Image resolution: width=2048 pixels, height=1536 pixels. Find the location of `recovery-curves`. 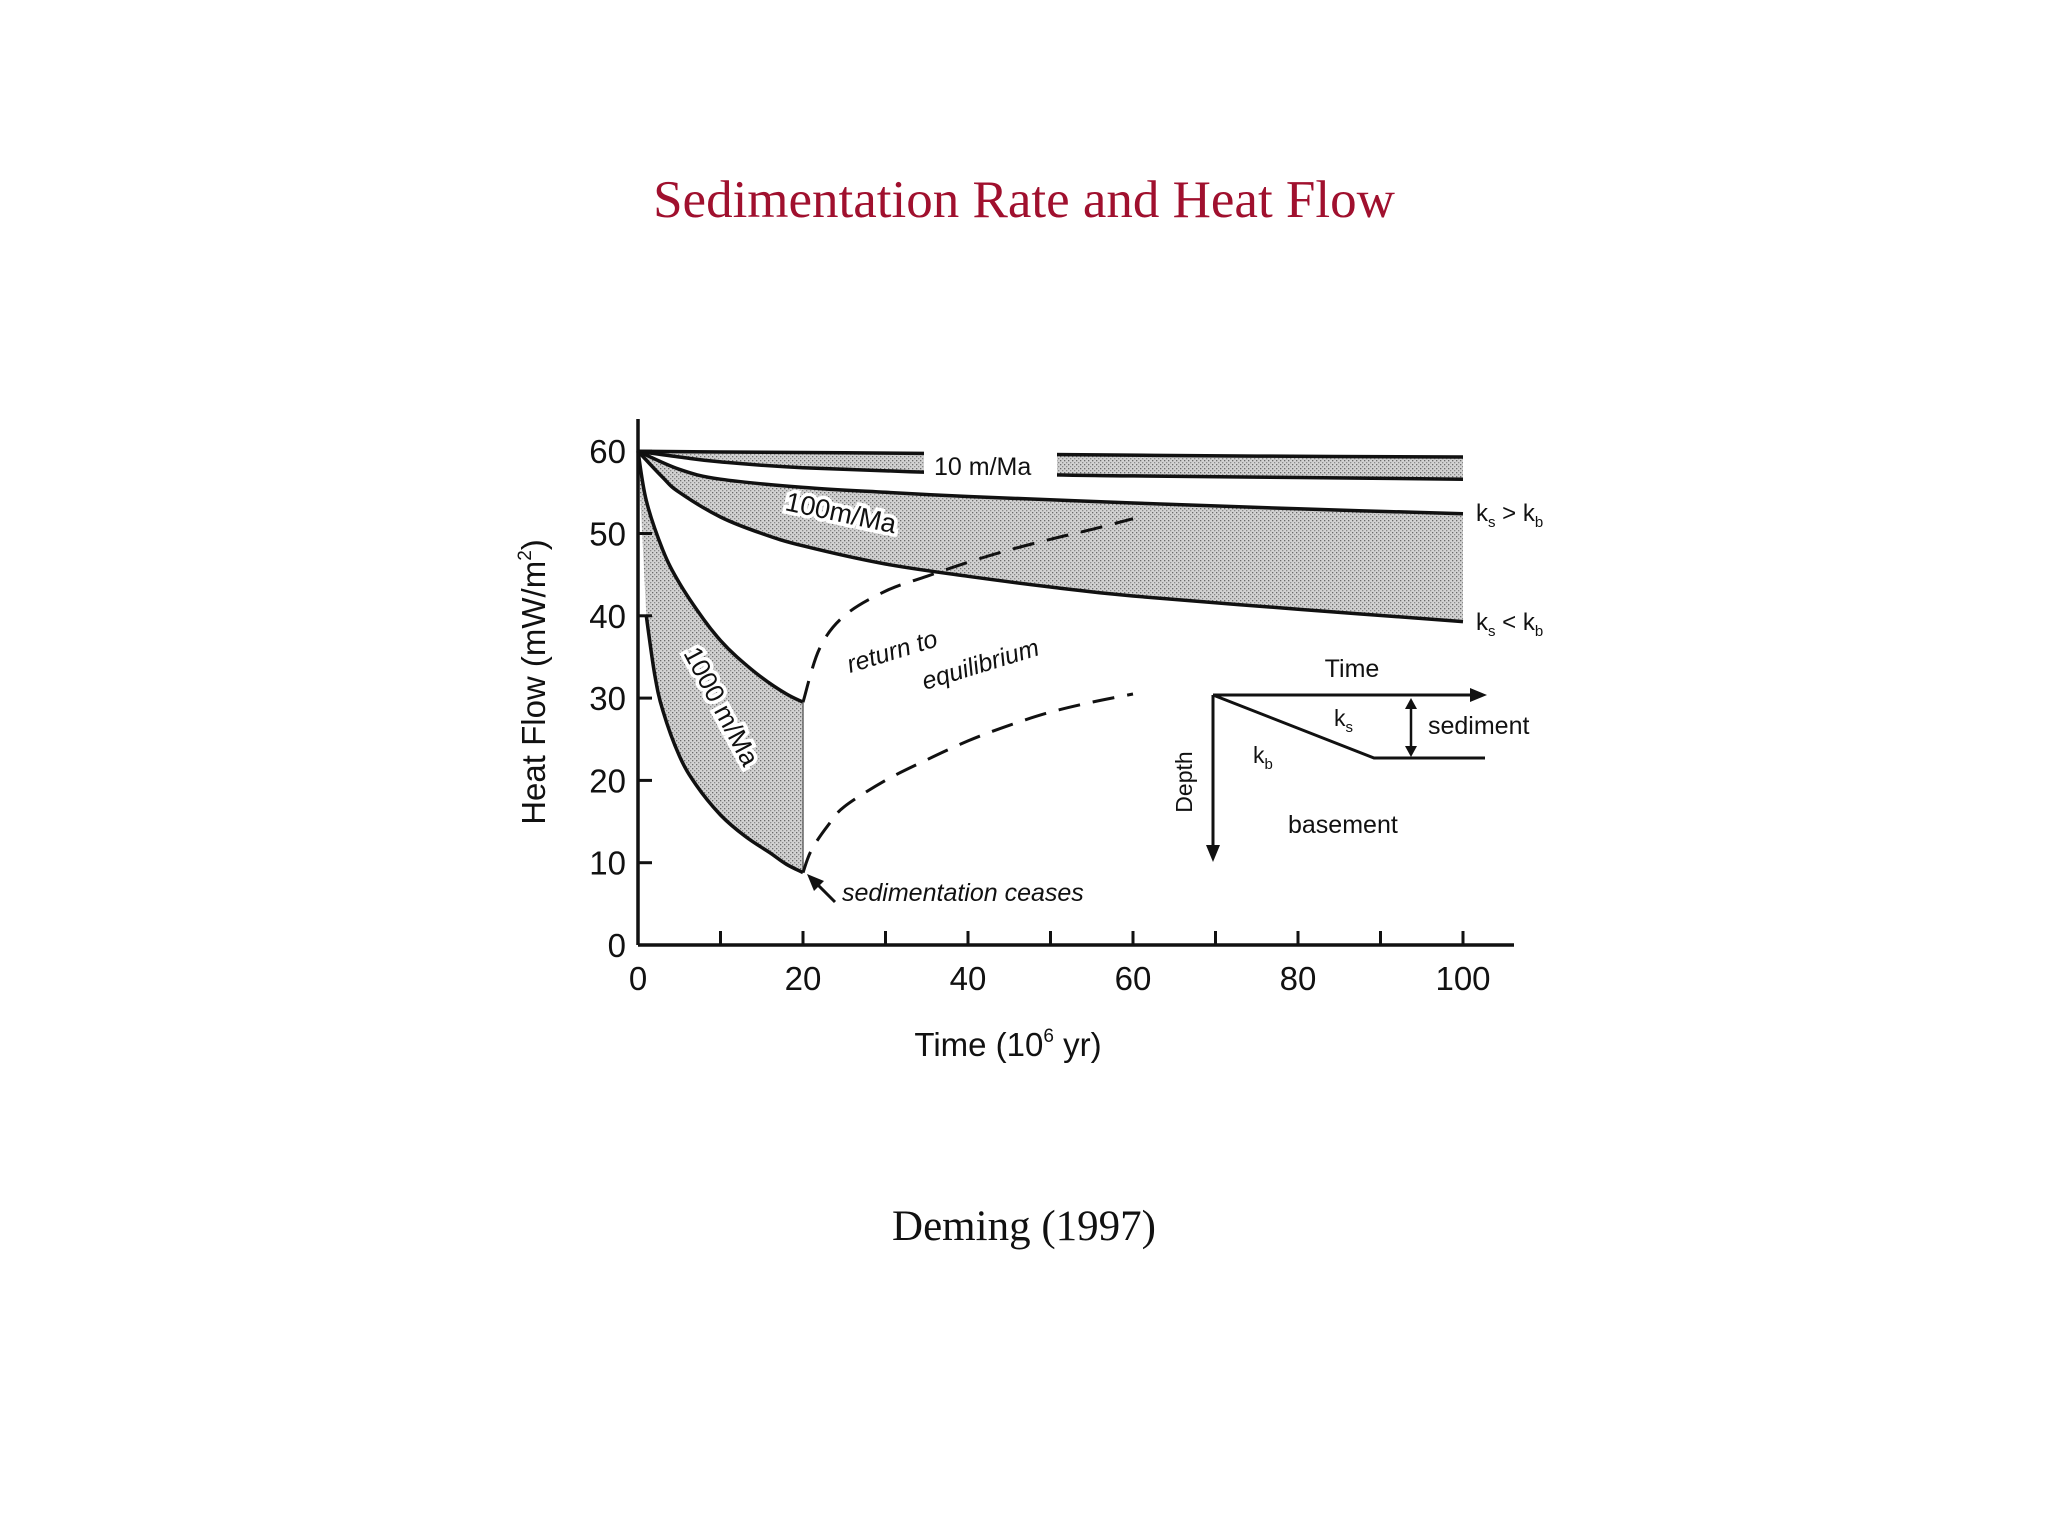

recovery-curves is located at coordinates (967, 695).